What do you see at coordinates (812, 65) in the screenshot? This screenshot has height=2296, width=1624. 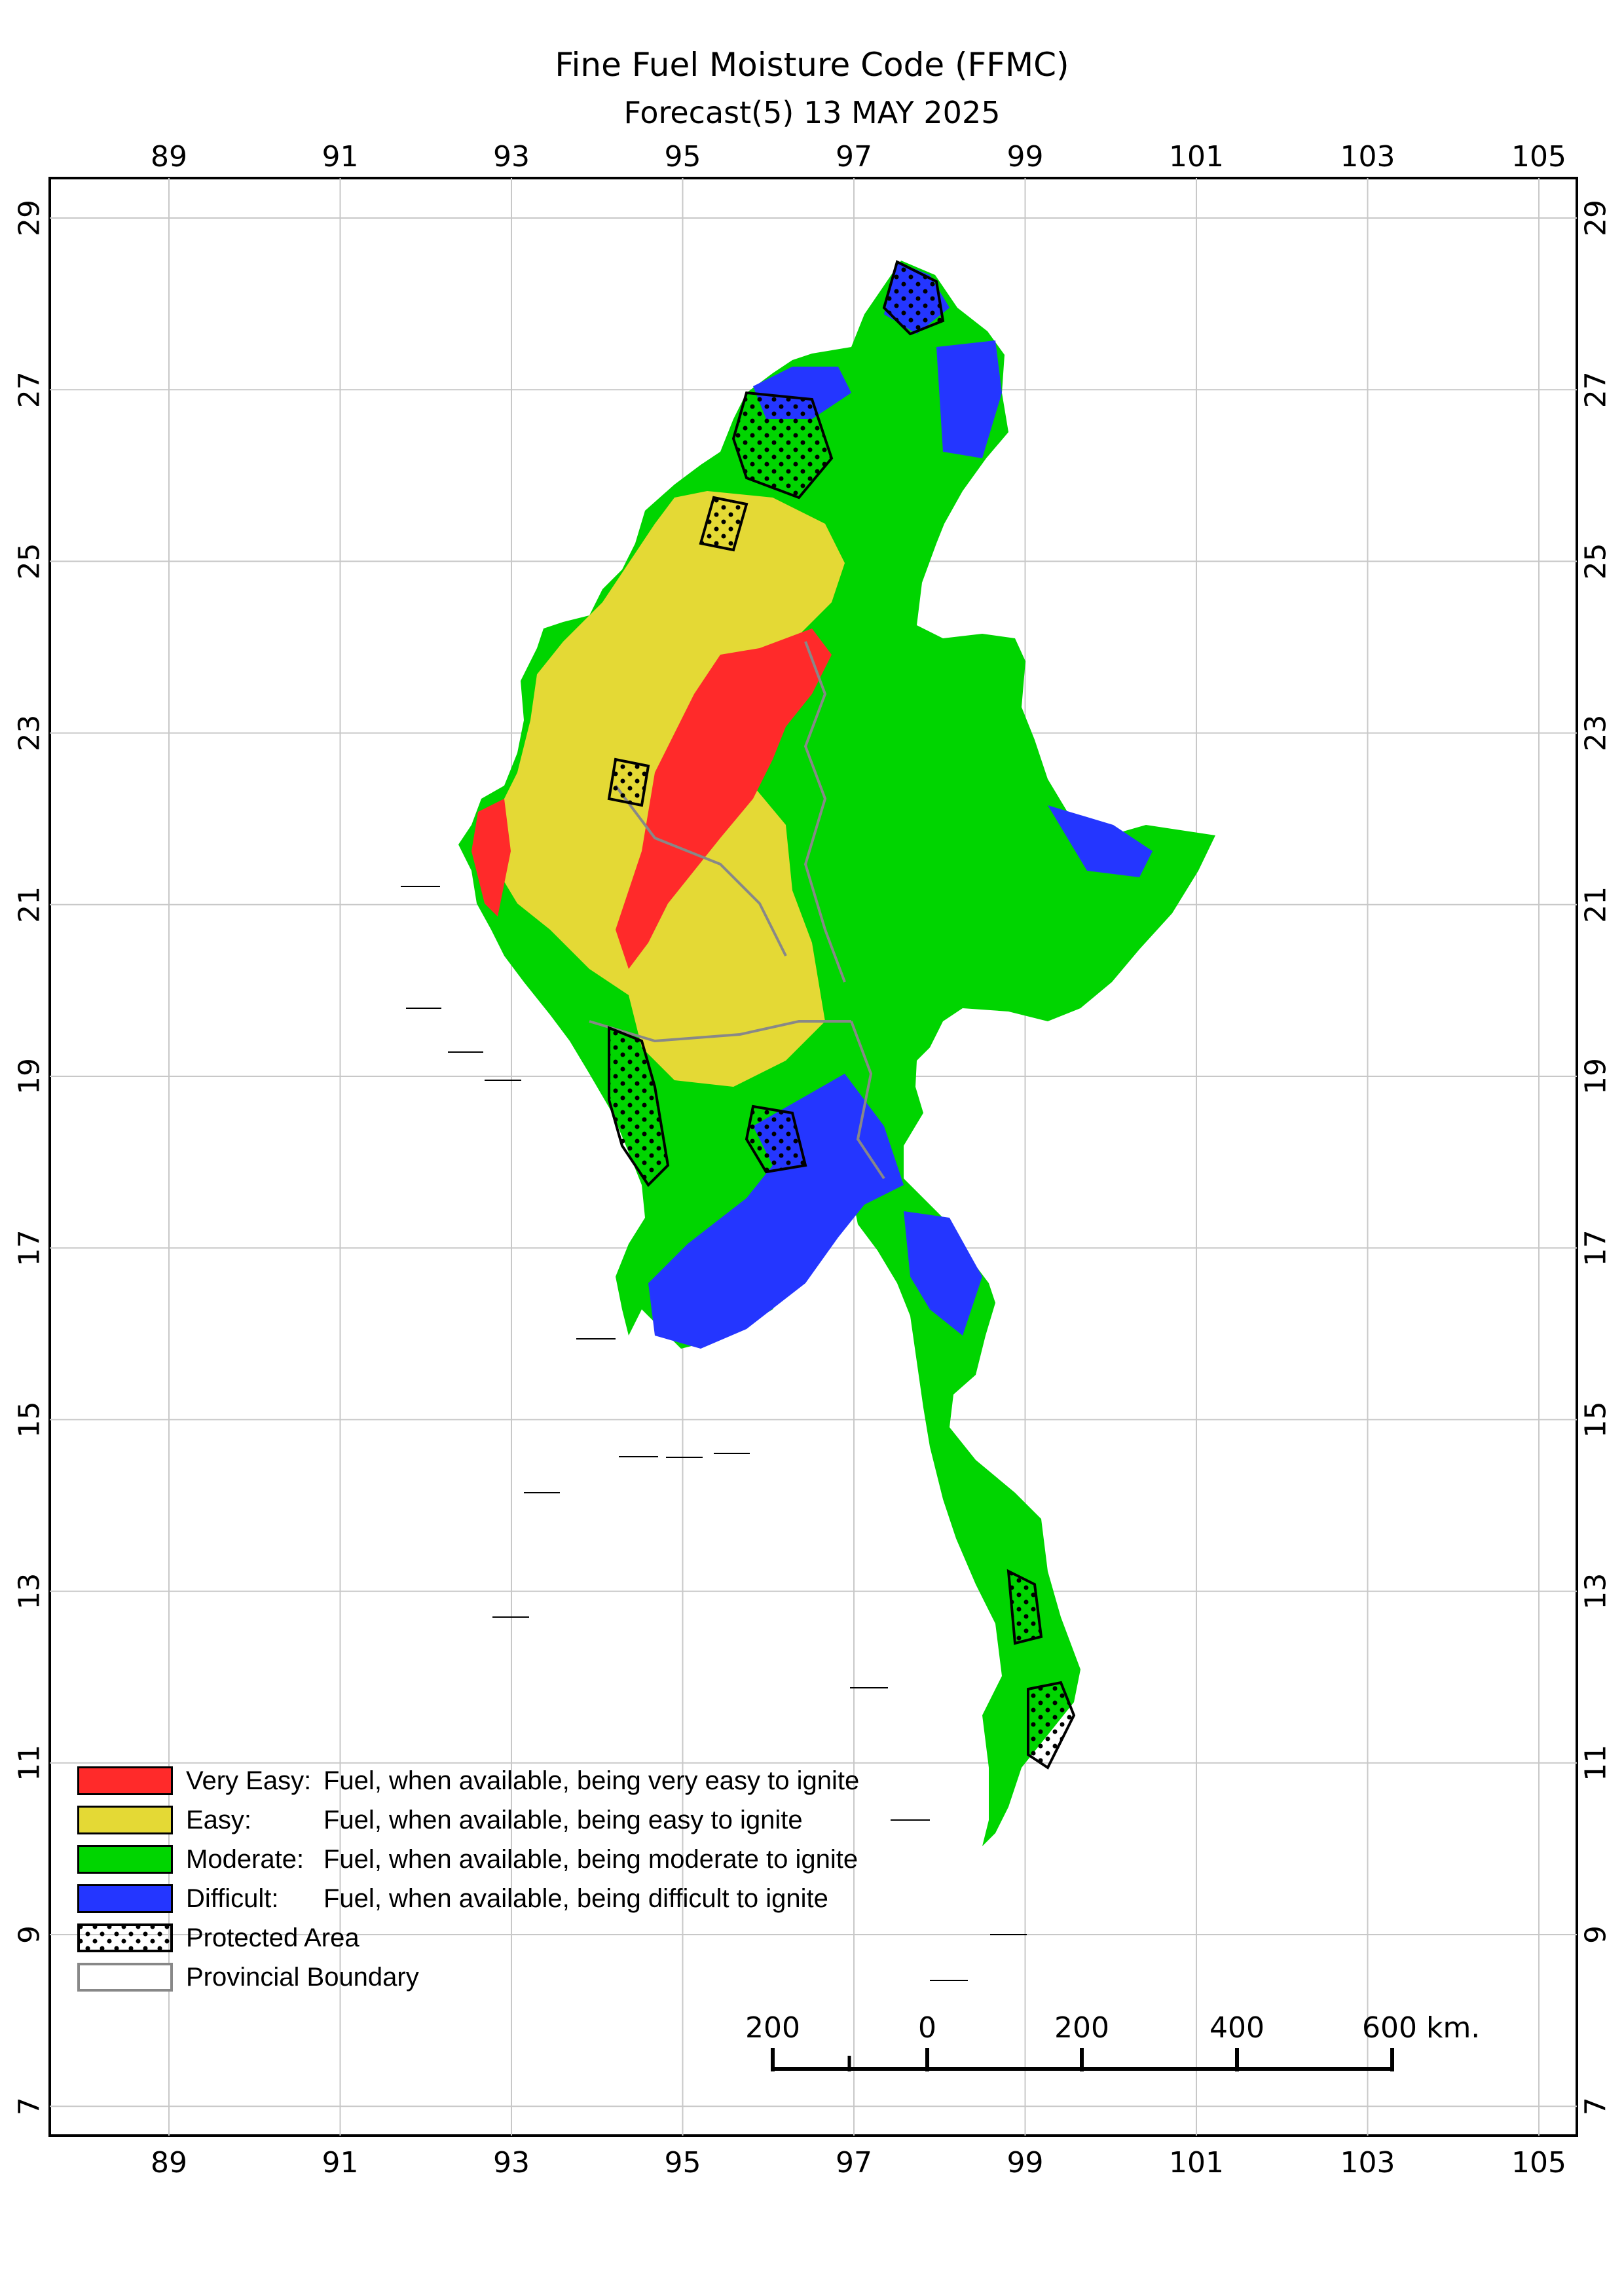 I see `map-title: Fine Fuel Moisture Code (FFMC)` at bounding box center [812, 65].